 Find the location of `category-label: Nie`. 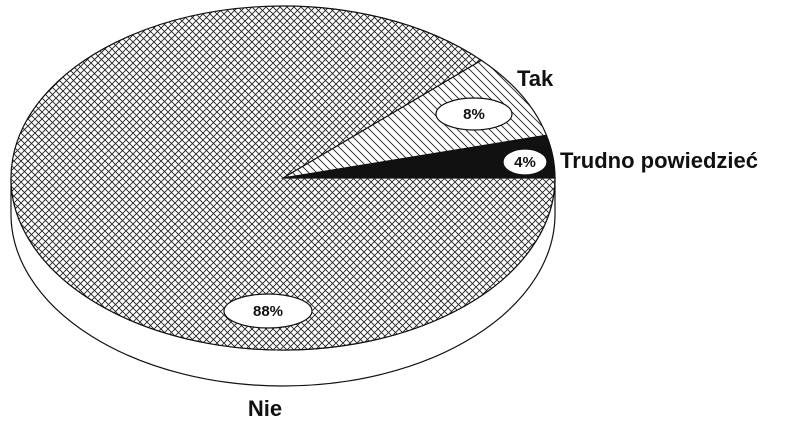

category-label: Nie is located at coordinates (265, 408).